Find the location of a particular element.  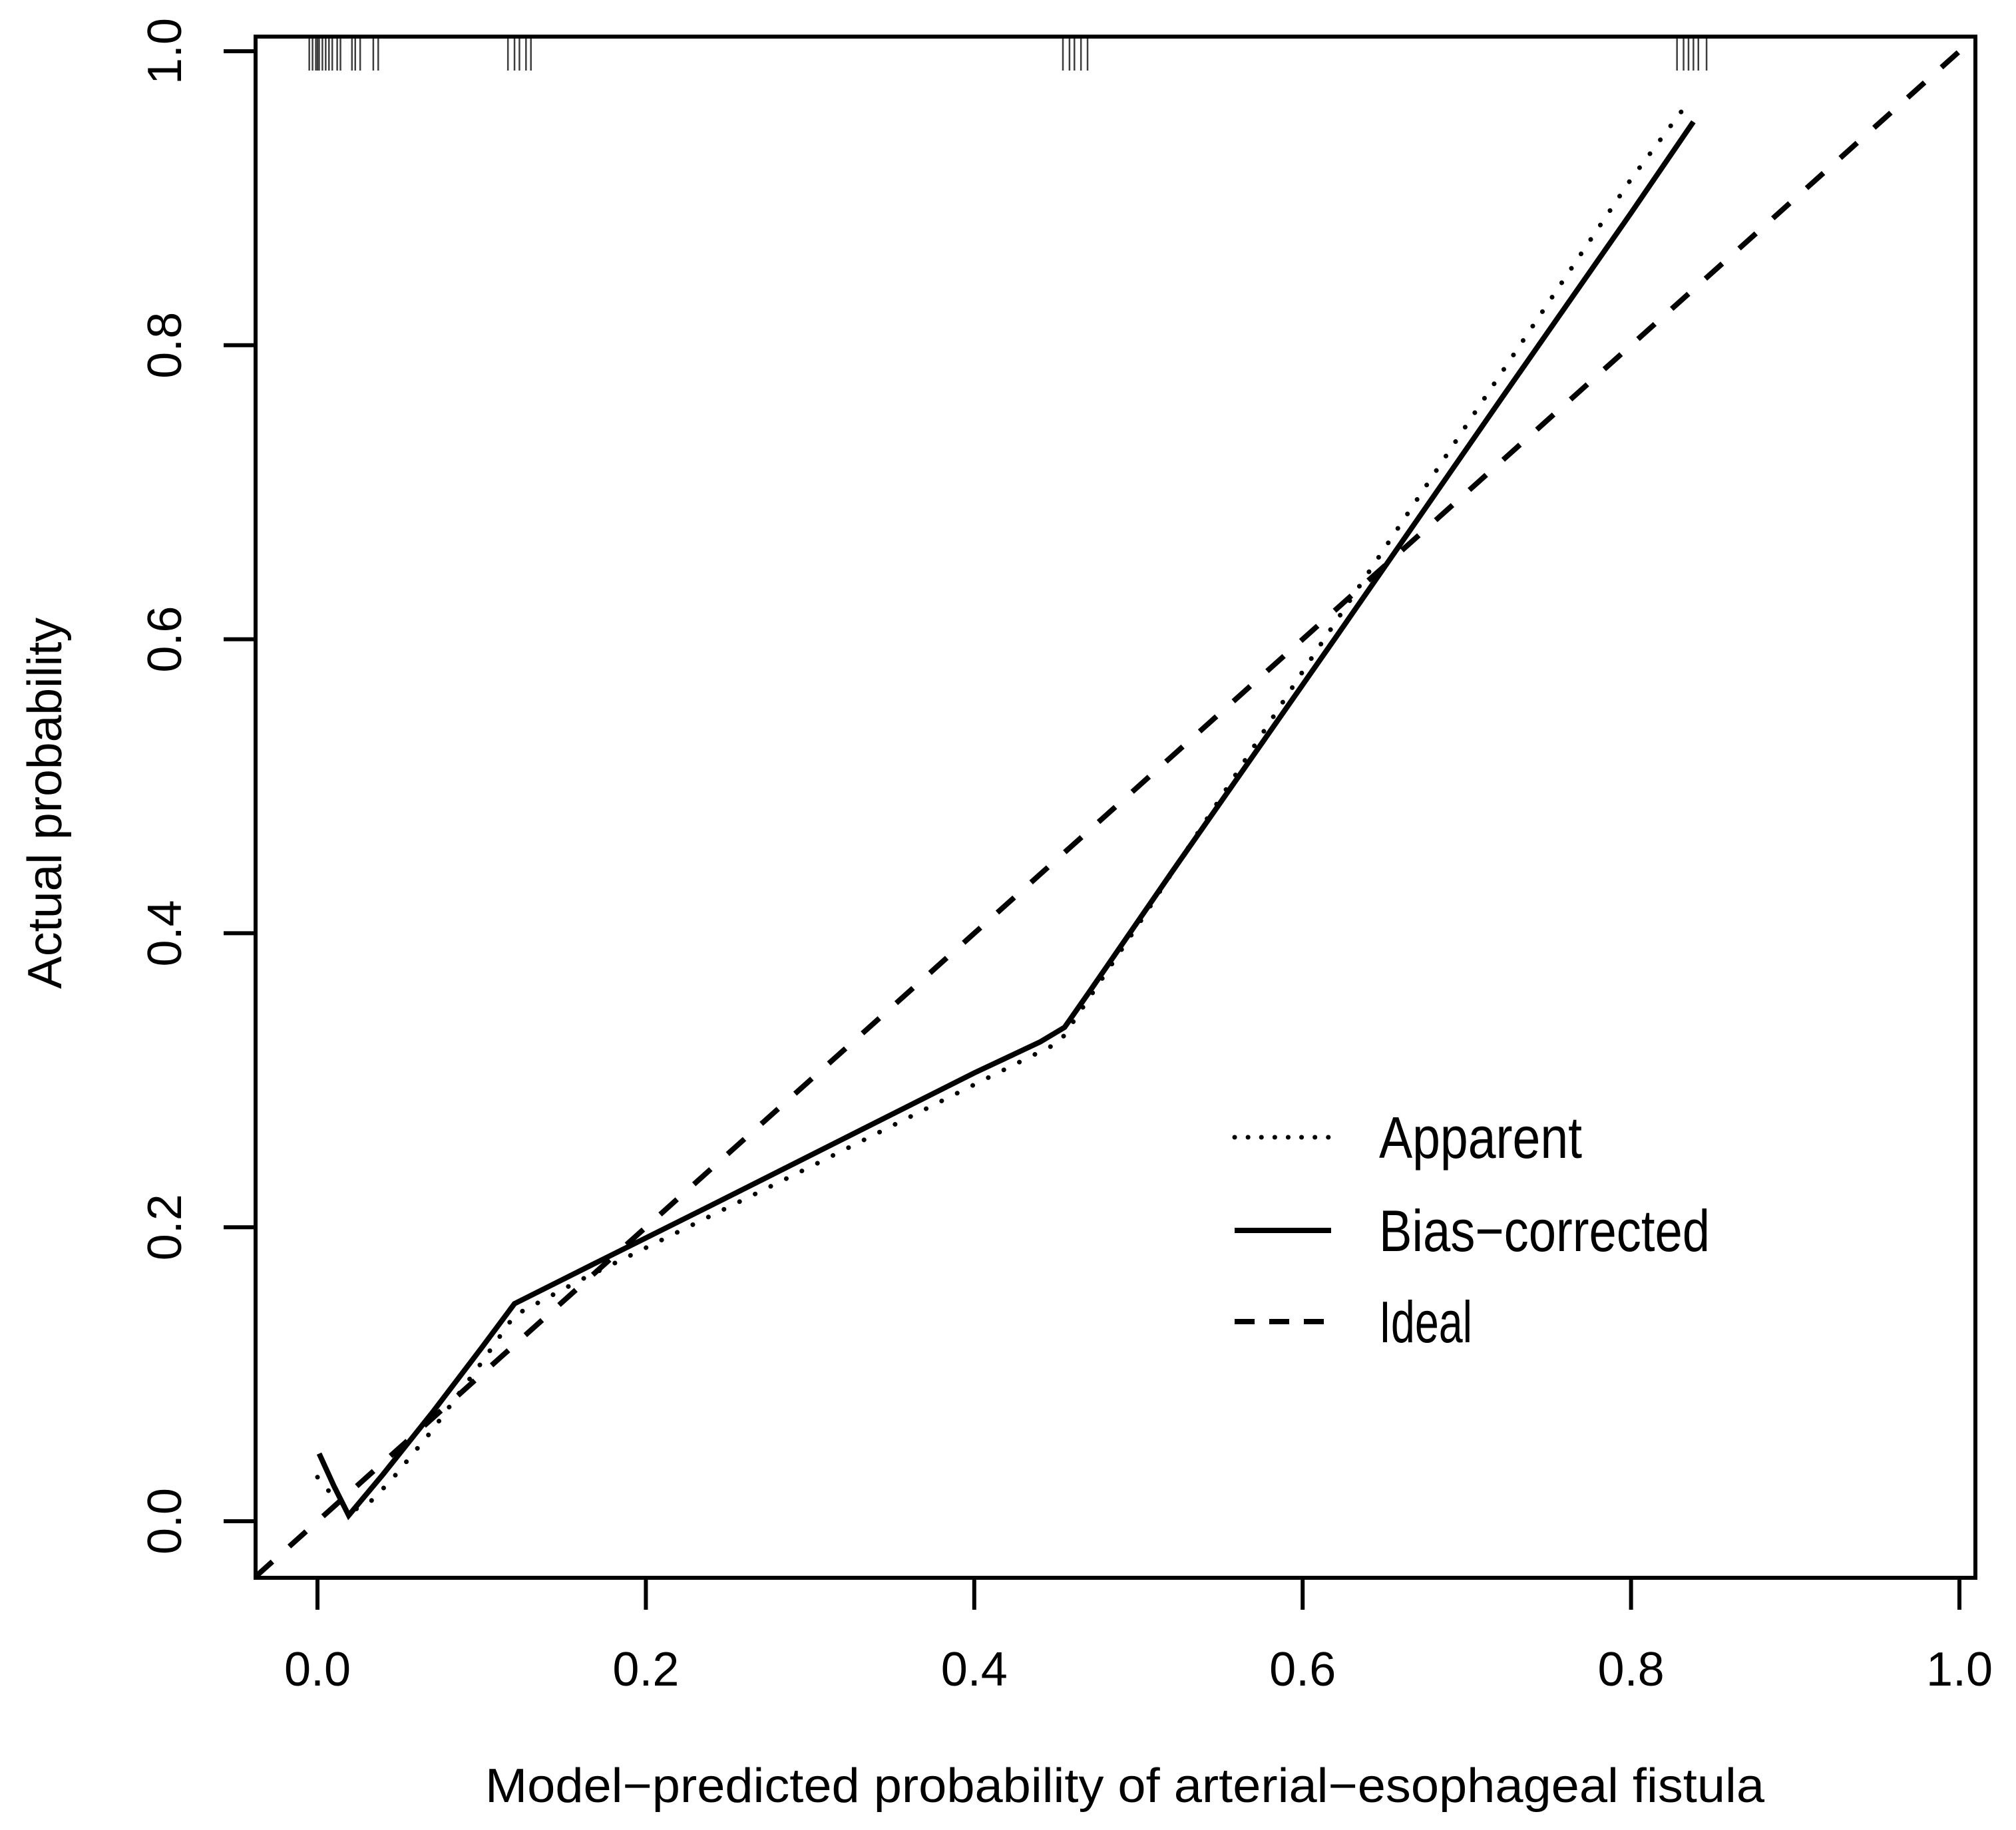

x-axis-tick-labels: 0.0 0.2 0.4 0.6 0.8 1.0 is located at coordinates (1138, 1669).